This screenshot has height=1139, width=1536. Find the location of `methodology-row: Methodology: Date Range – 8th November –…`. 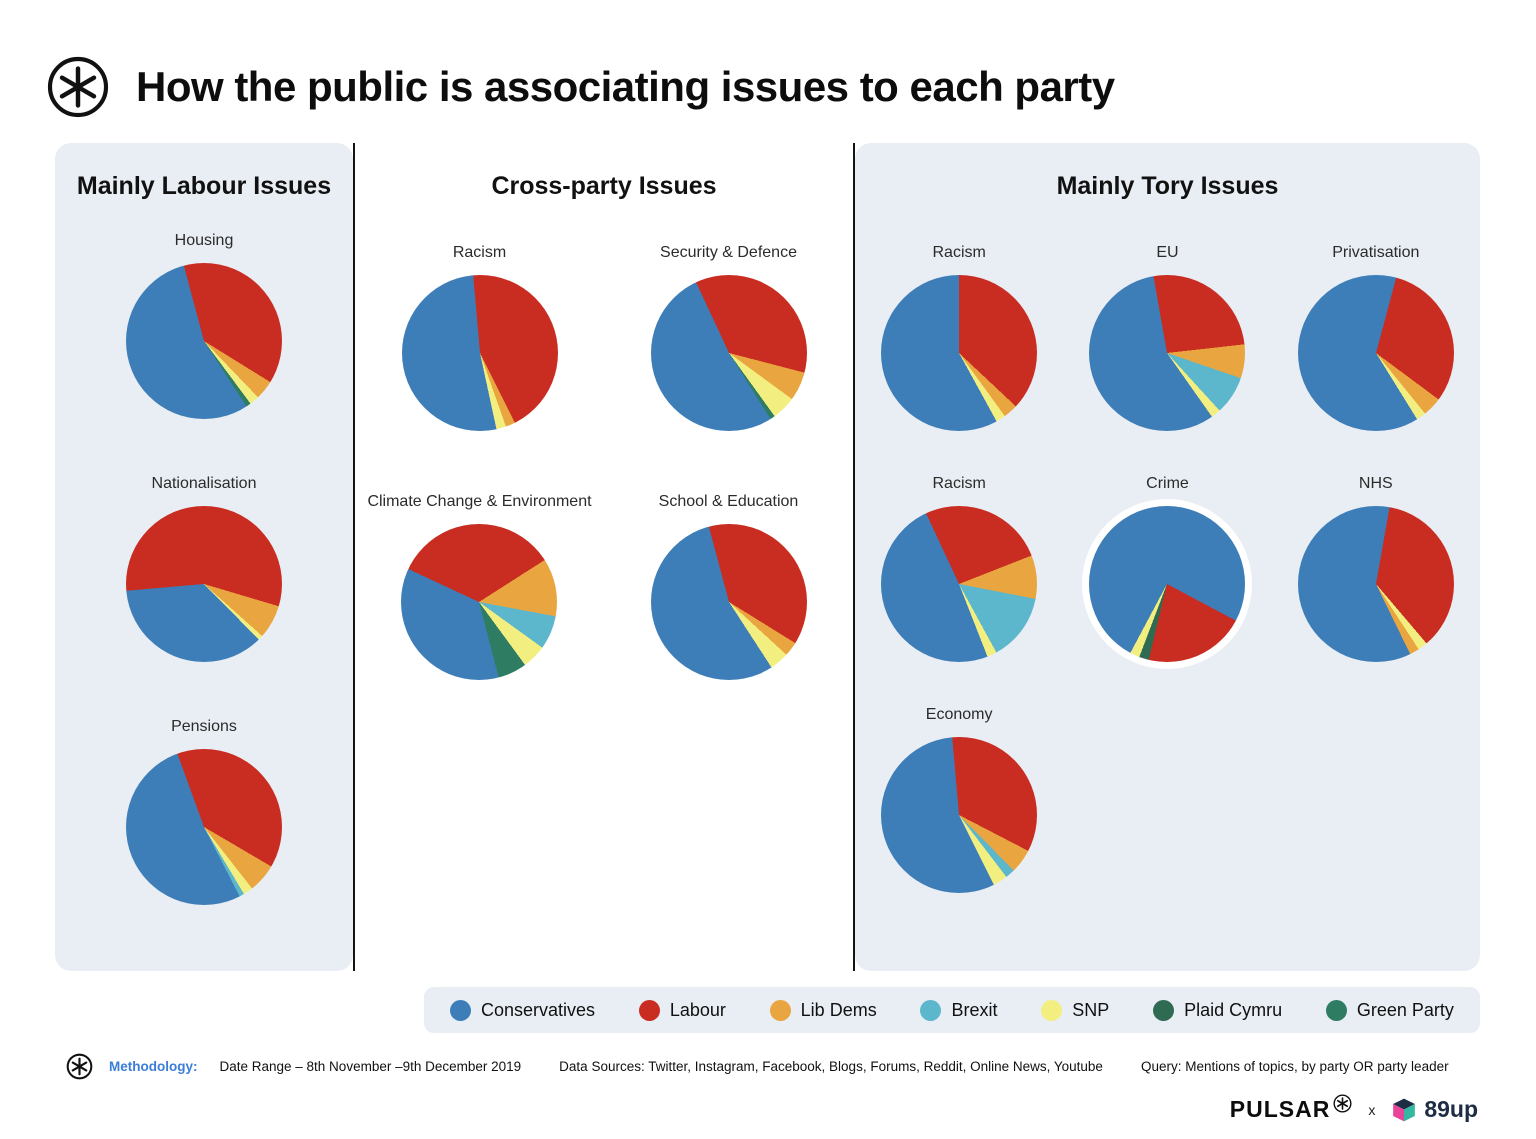

methodology-row: Methodology: Date Range – 8th November –… is located at coordinates (776, 1066).